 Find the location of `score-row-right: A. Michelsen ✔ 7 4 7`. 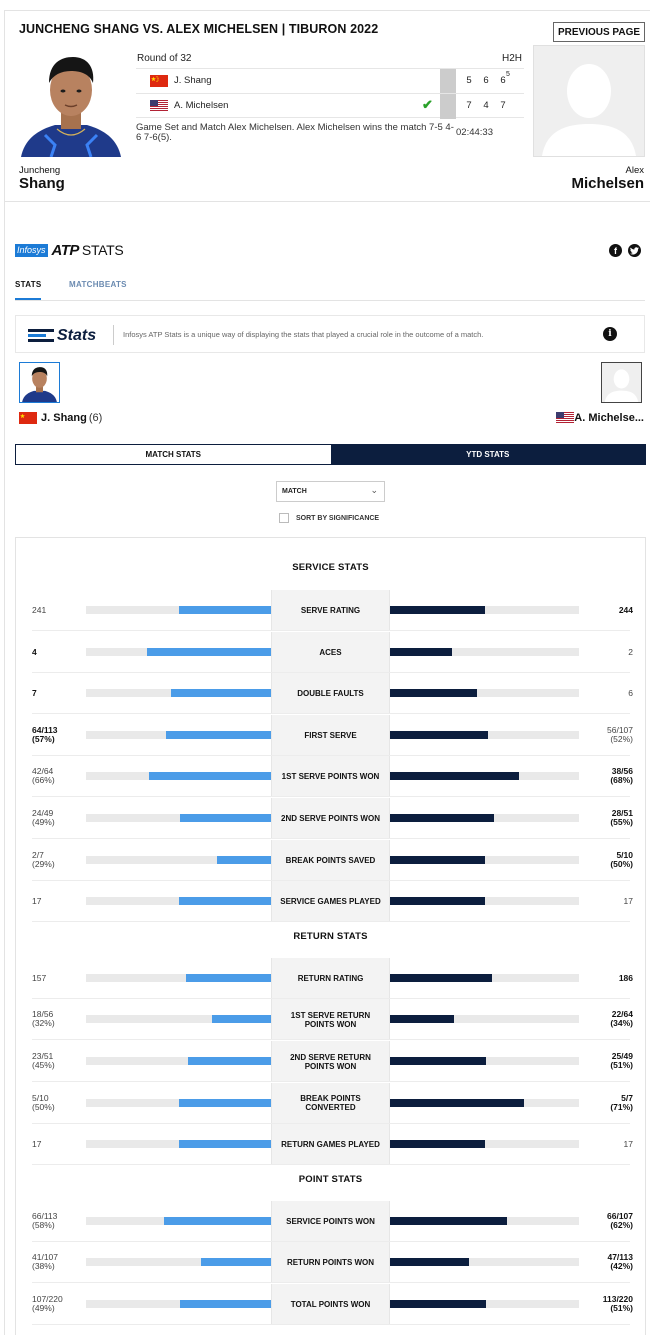

score-row-right: A. Michelsen ✔ 7 4 7 is located at coordinates (330, 106).